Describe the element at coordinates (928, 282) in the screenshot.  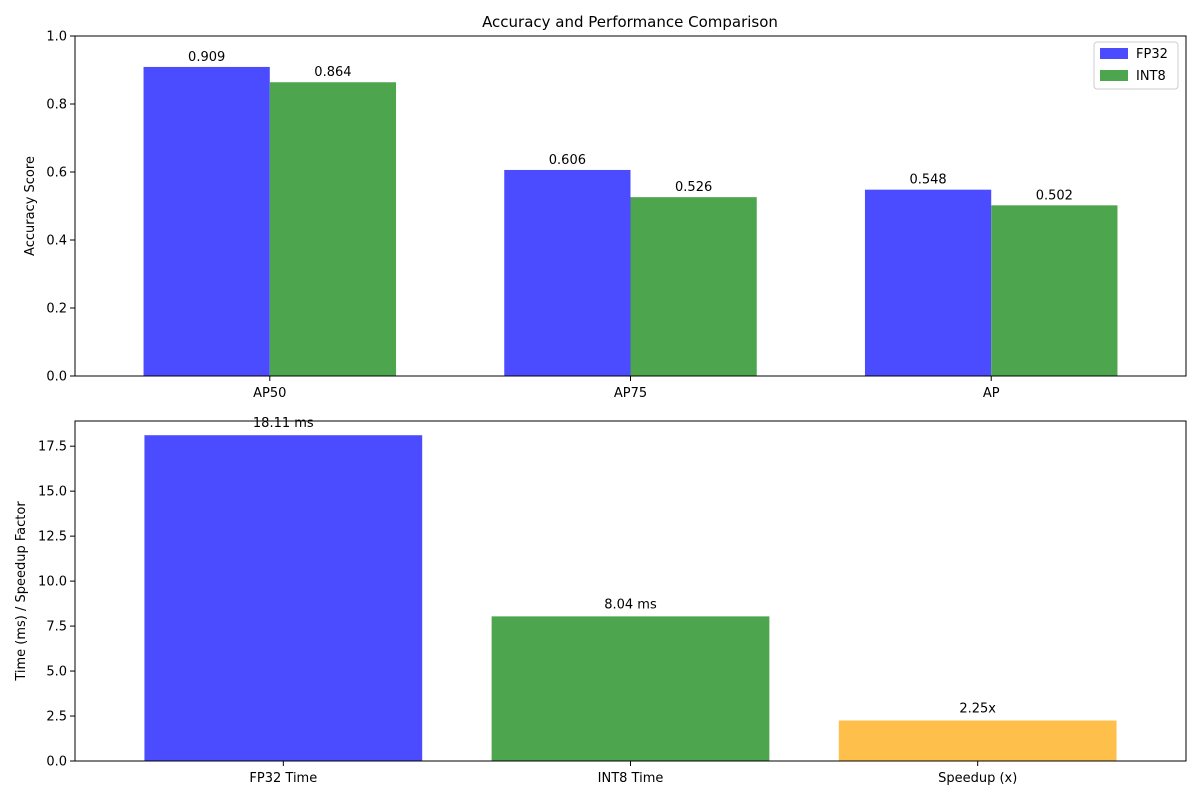
I see `bar-fp32-ap` at that location.